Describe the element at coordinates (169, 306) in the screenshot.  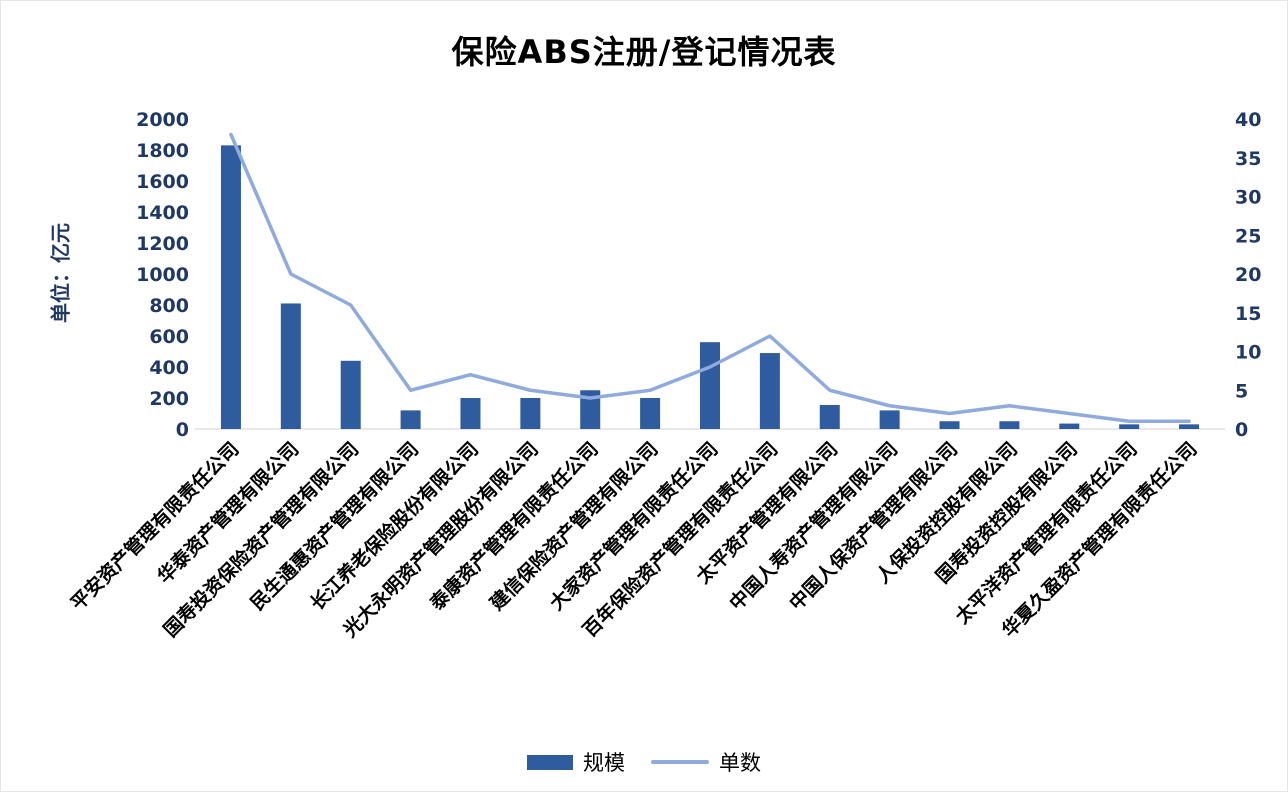
I see `left-axis-tick-label: 800` at that location.